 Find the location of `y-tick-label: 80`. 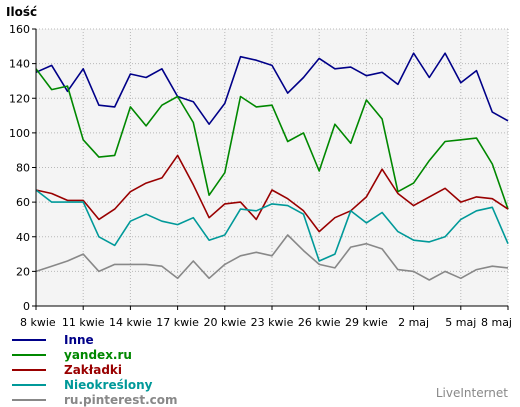

y-tick-label: 80 is located at coordinates (23, 168).